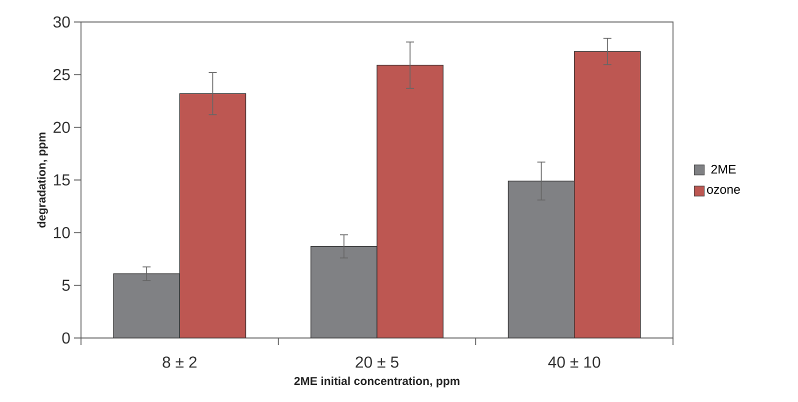  Describe the element at coordinates (179, 362) in the screenshot. I see `x-tick-label: 8 ± 2` at that location.